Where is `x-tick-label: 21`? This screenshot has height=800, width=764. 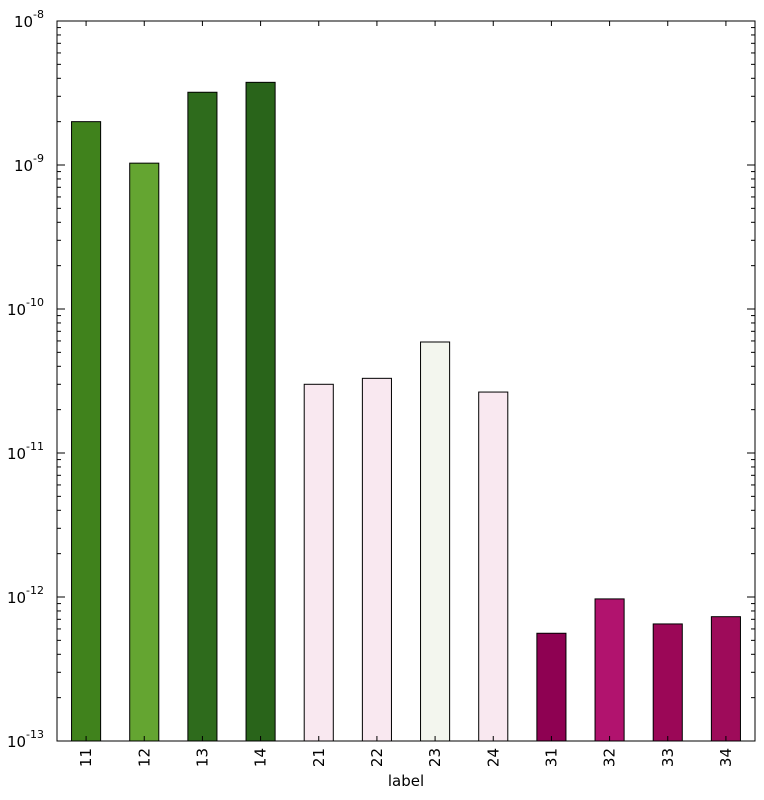
x-tick-label: 21 is located at coordinates (319, 757).